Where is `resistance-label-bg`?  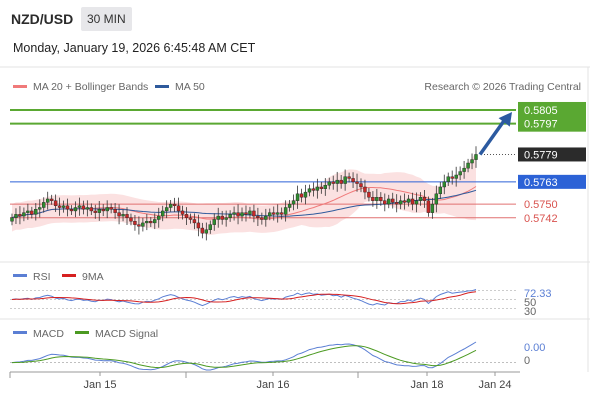
resistance-label-bg is located at coordinates (552, 123).